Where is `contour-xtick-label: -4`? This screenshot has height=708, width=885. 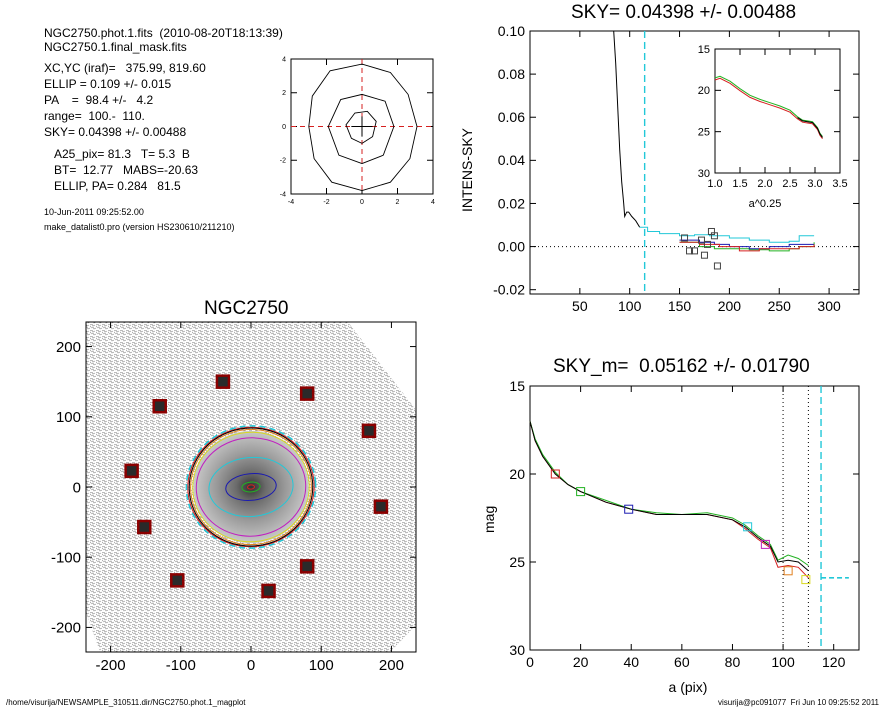
contour-xtick-label: -4 is located at coordinates (291, 202).